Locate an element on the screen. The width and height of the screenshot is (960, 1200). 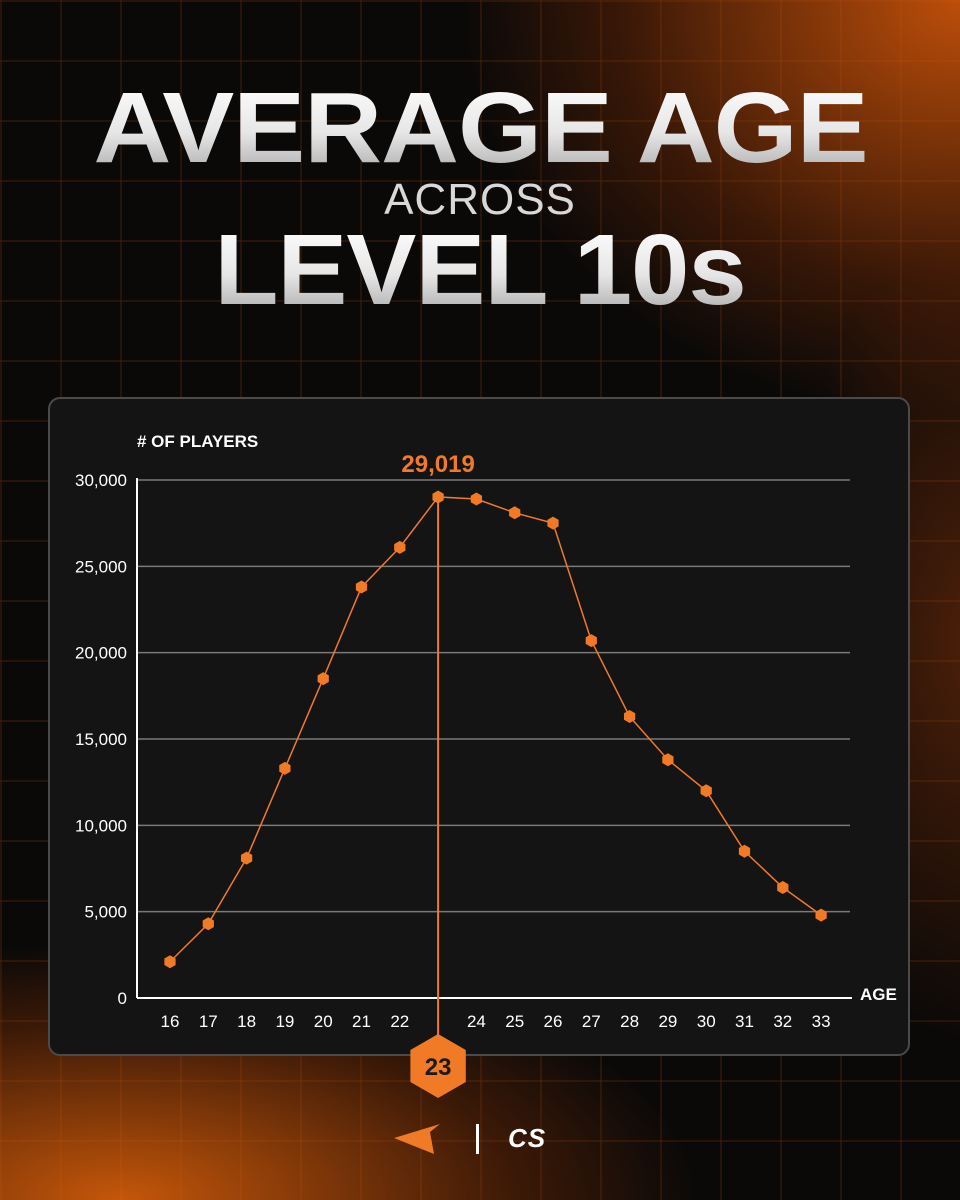
y-tick-label: 30,000 is located at coordinates (101, 480).